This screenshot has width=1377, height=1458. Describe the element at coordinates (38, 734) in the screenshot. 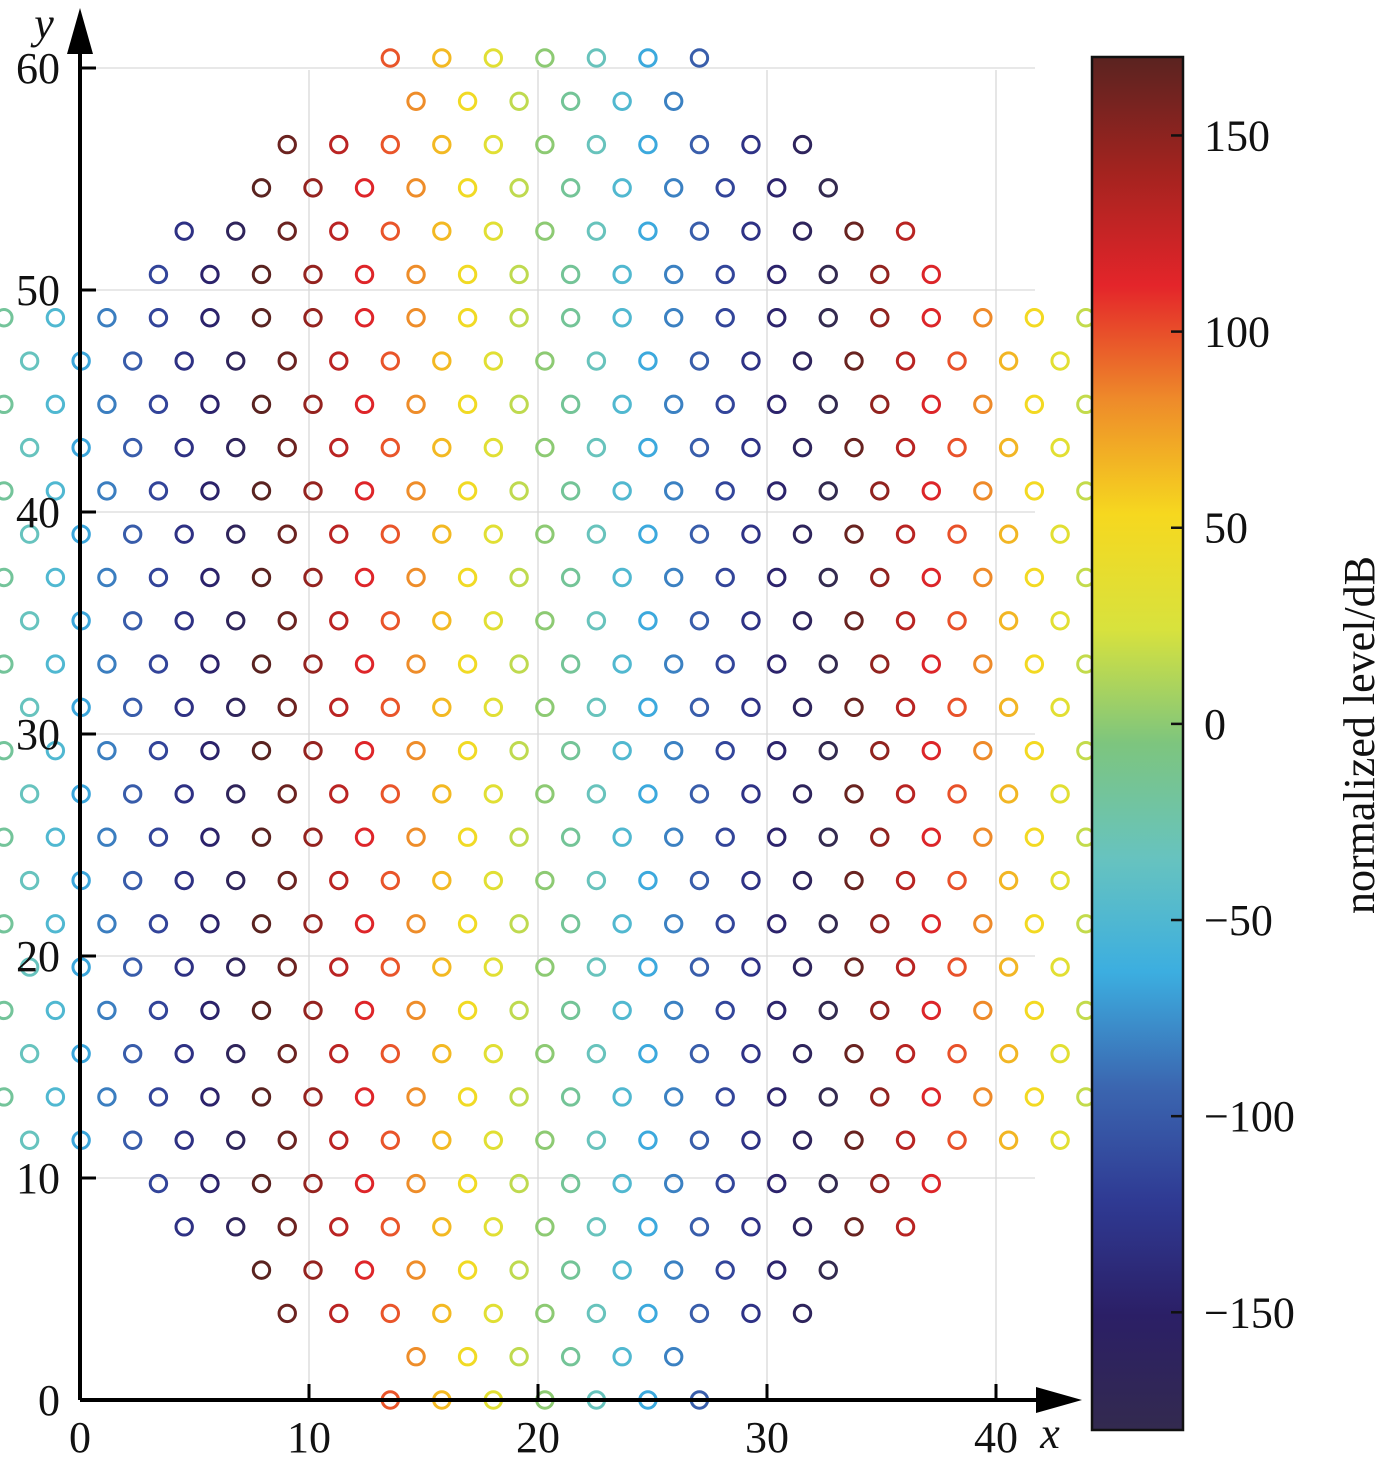

I see `y-tick-label: 30` at that location.